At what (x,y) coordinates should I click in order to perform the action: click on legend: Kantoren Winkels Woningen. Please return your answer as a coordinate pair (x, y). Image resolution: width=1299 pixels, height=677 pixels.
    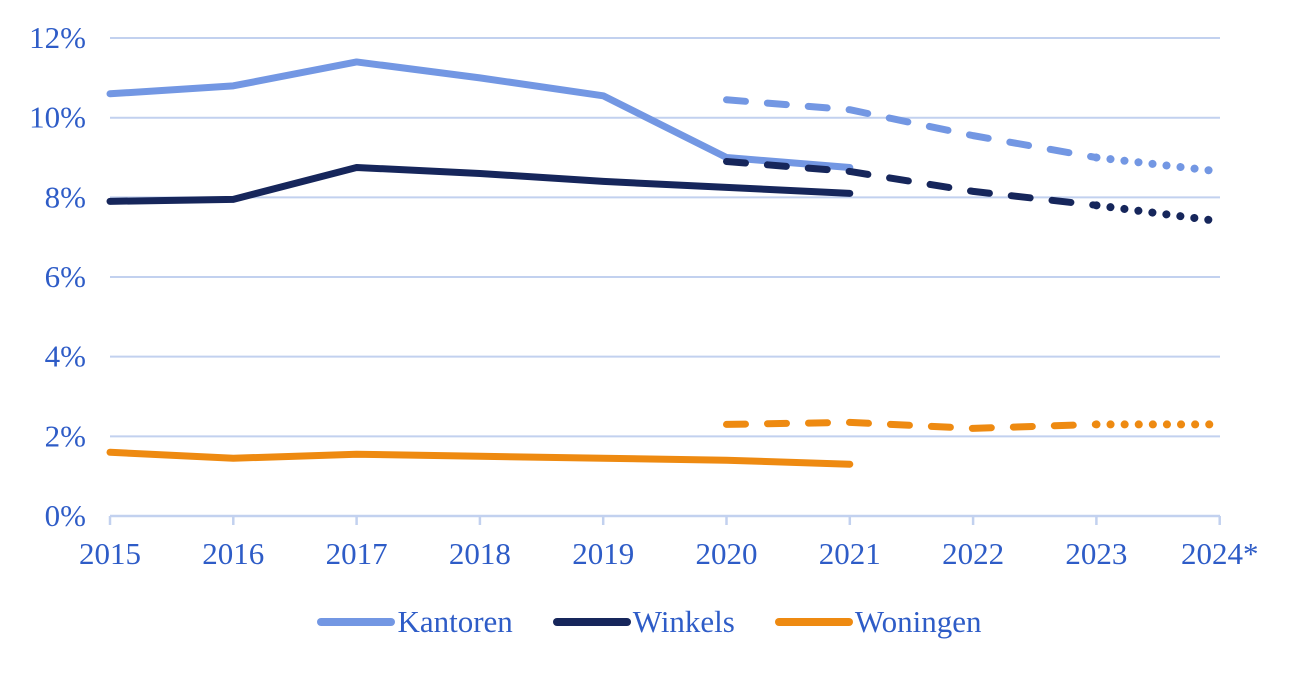
    Looking at the image, I should click on (649, 621).